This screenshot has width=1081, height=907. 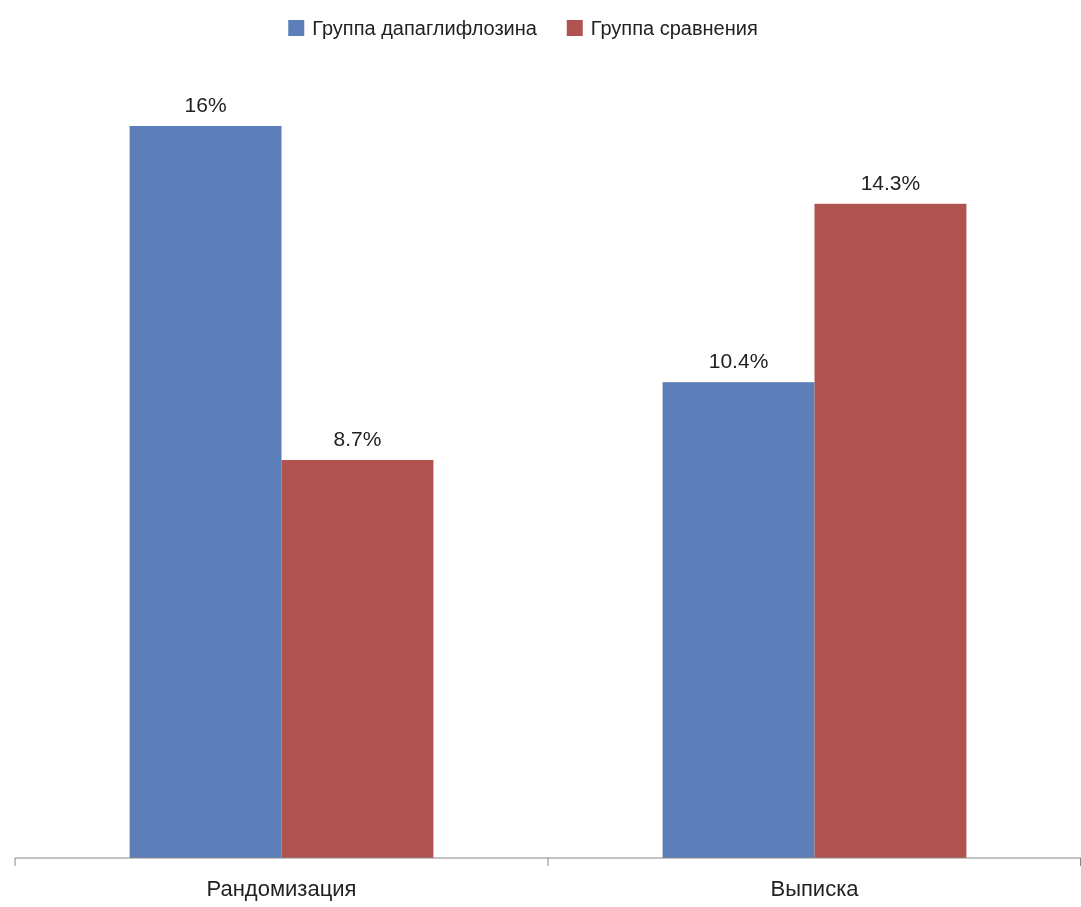 I want to click on data-label: 10.4%, so click(x=738, y=361).